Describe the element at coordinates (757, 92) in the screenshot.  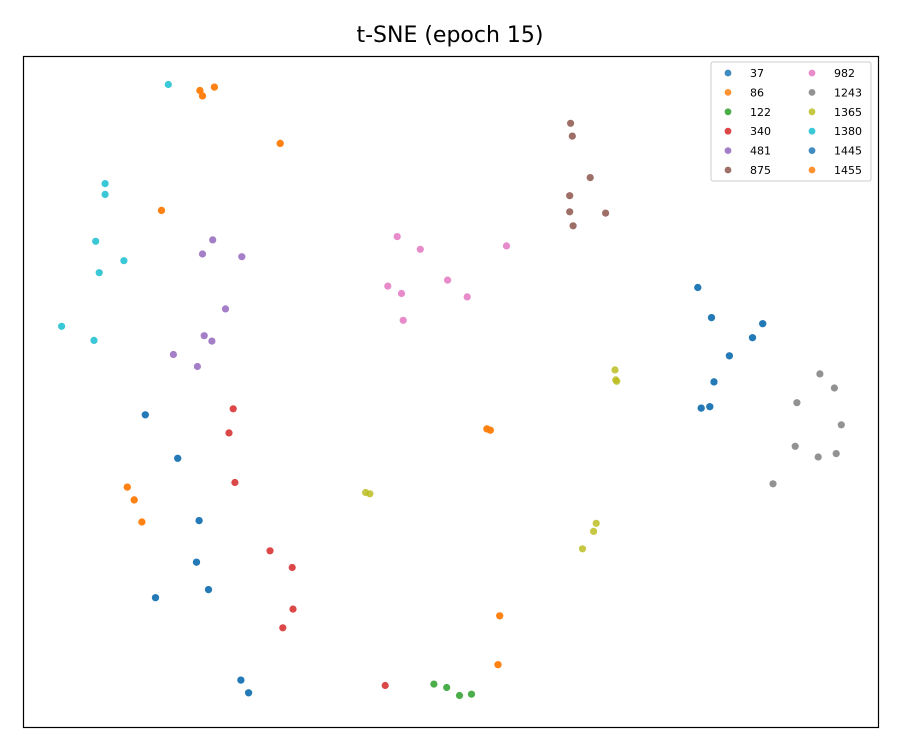
I see `legend-label-86: 86` at that location.